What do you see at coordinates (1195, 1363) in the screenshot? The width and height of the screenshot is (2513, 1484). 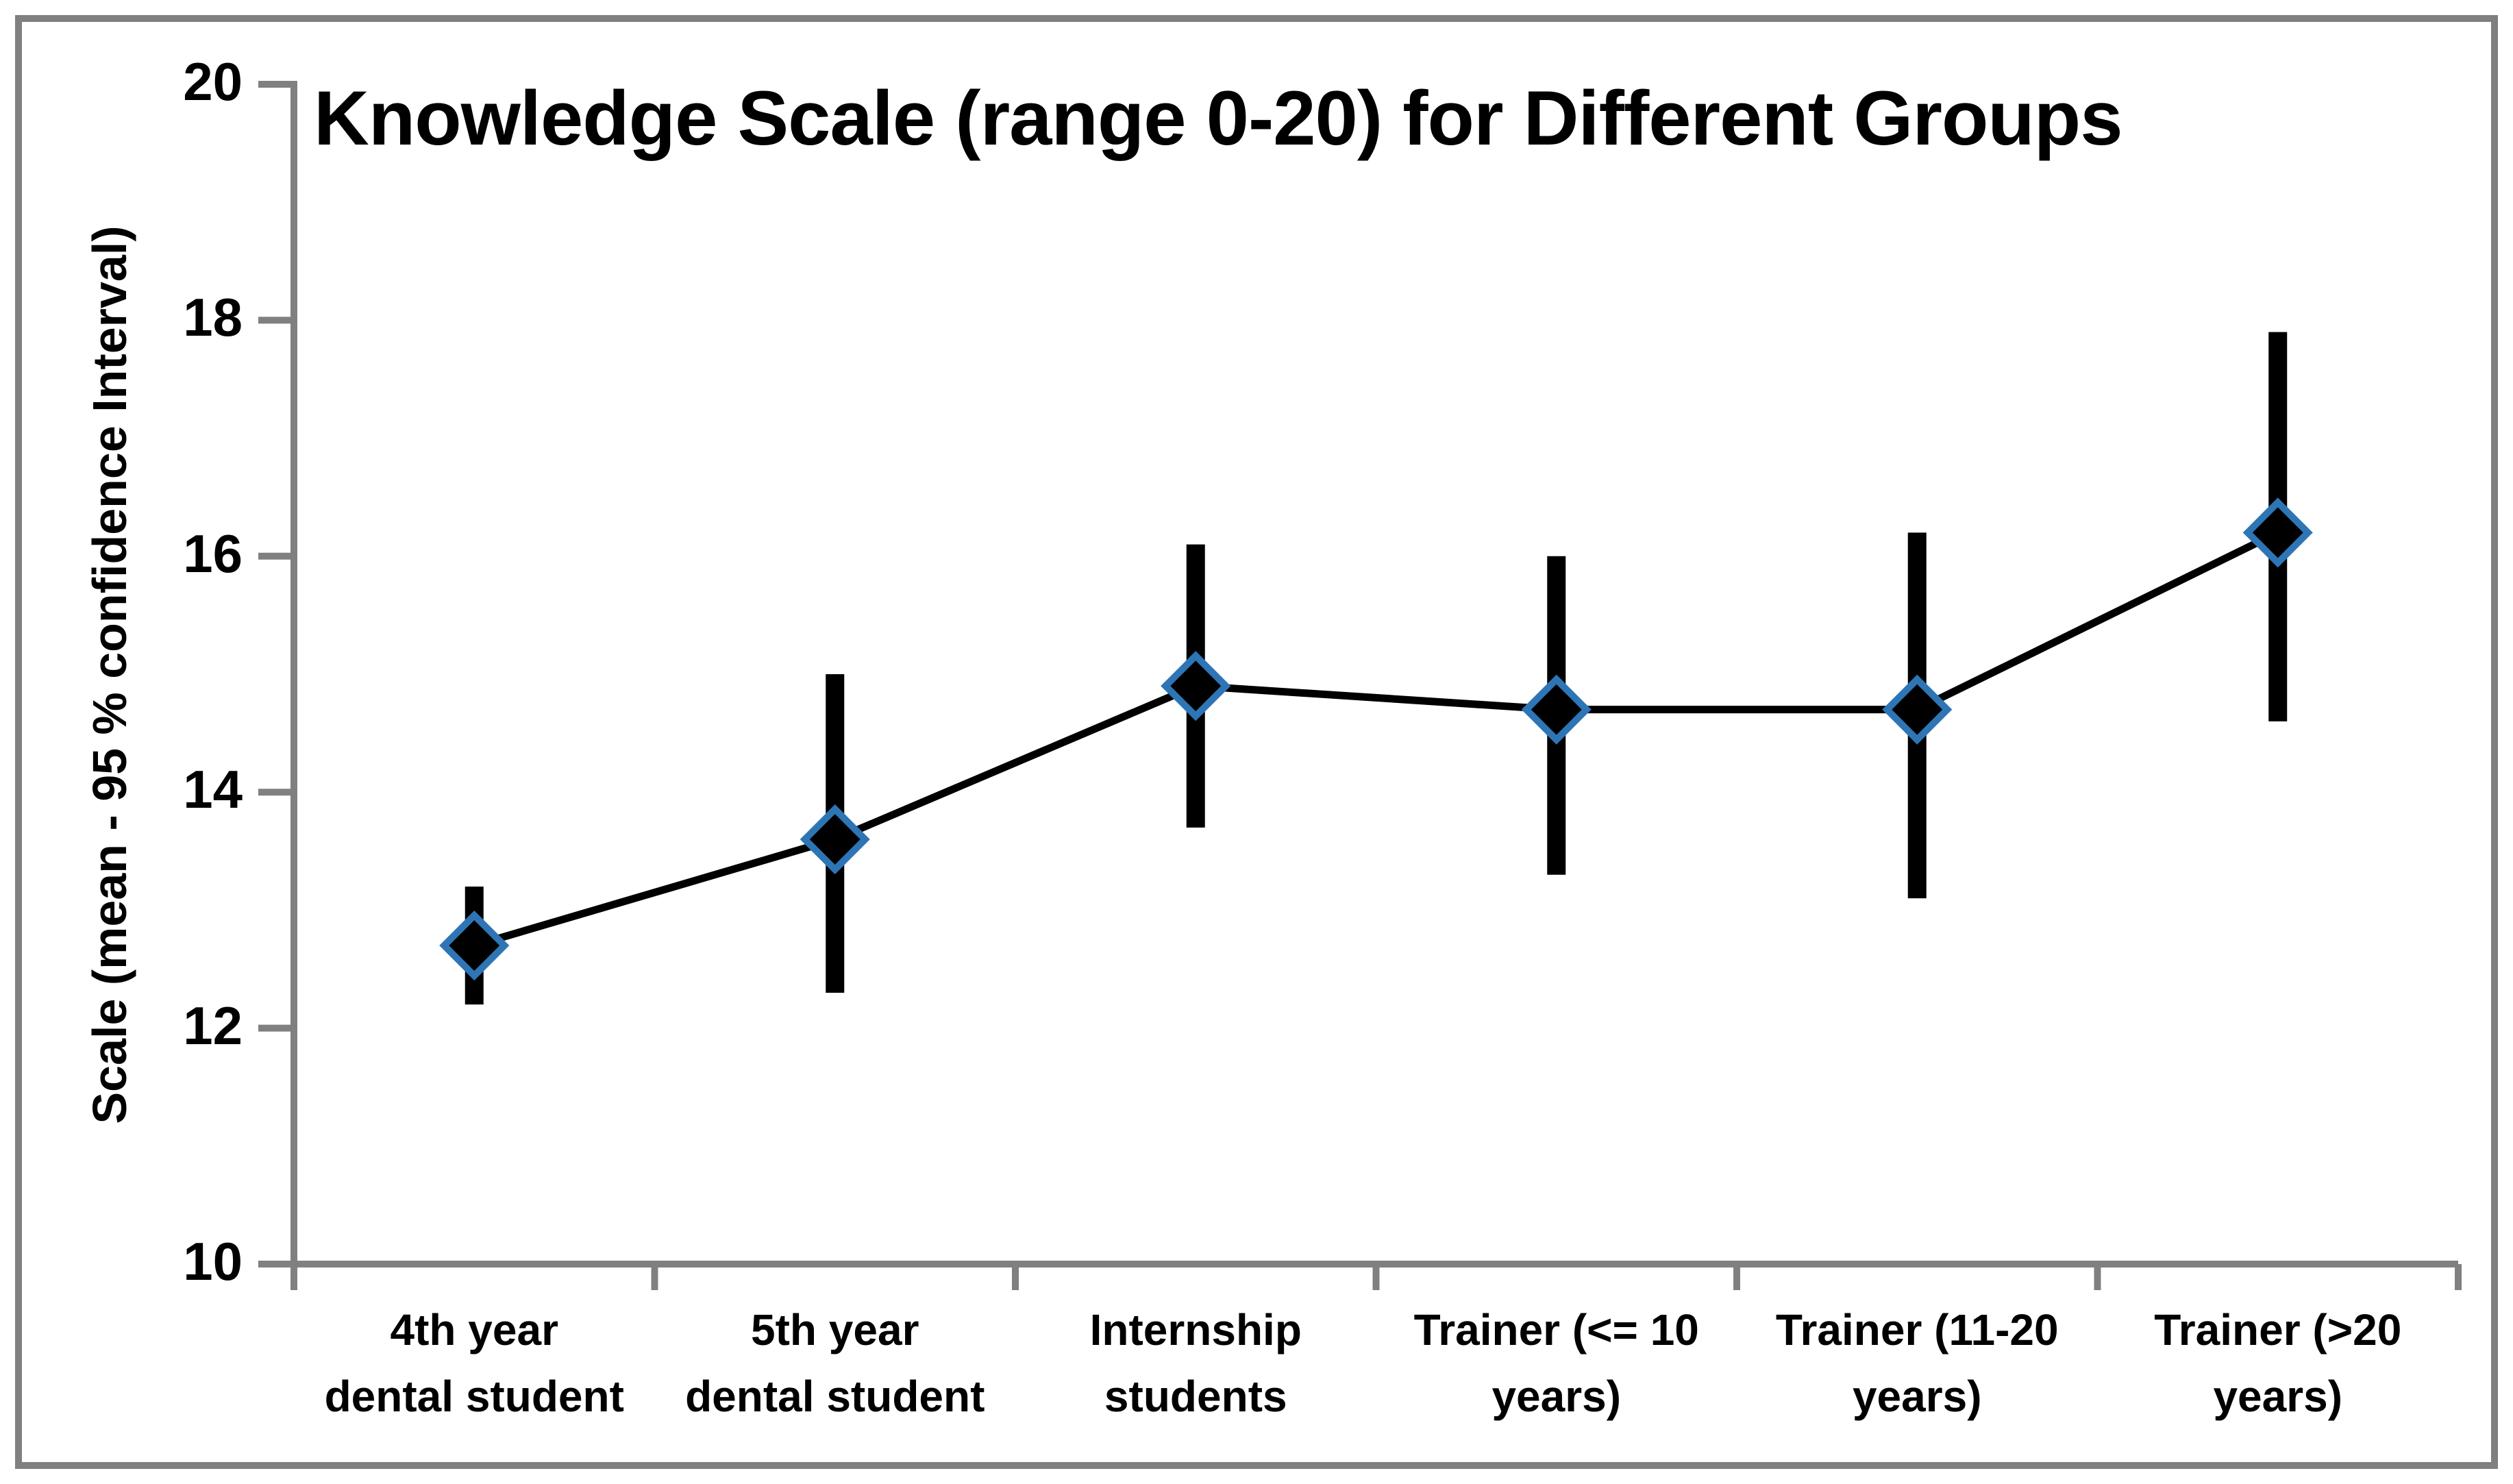 I see `x-category-label: Internship students` at bounding box center [1195, 1363].